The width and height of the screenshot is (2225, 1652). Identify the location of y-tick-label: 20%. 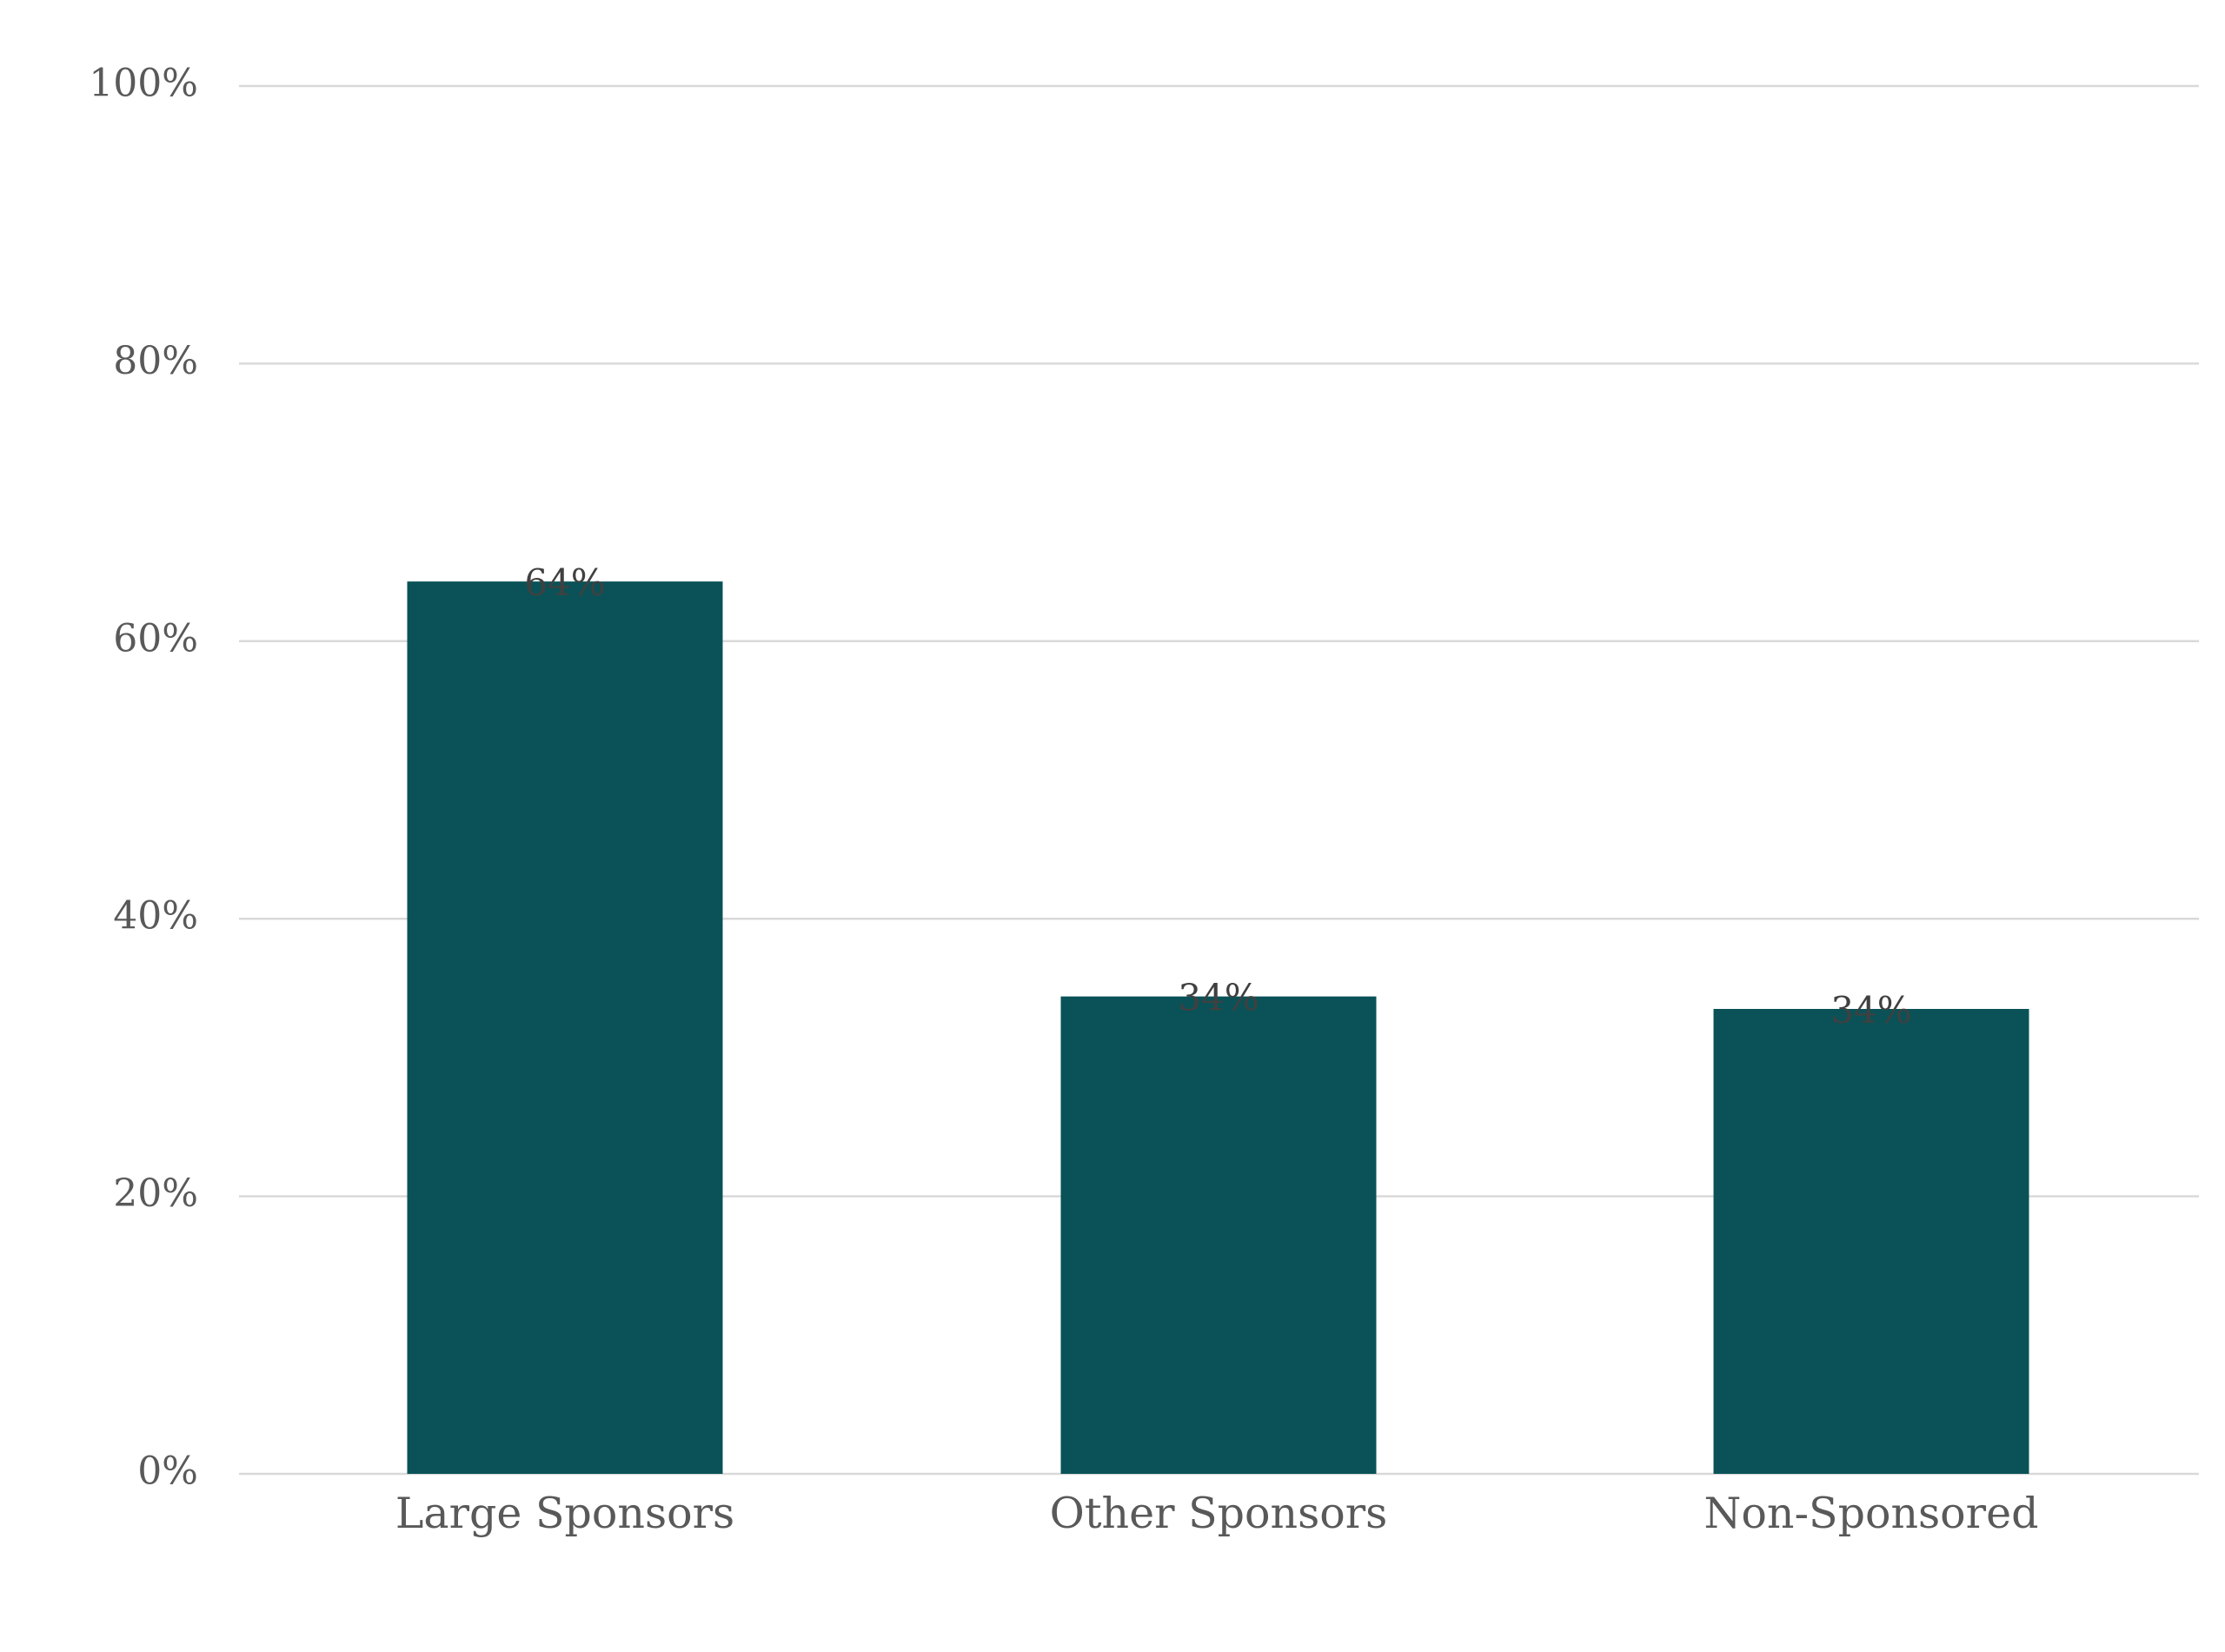
(155, 1194).